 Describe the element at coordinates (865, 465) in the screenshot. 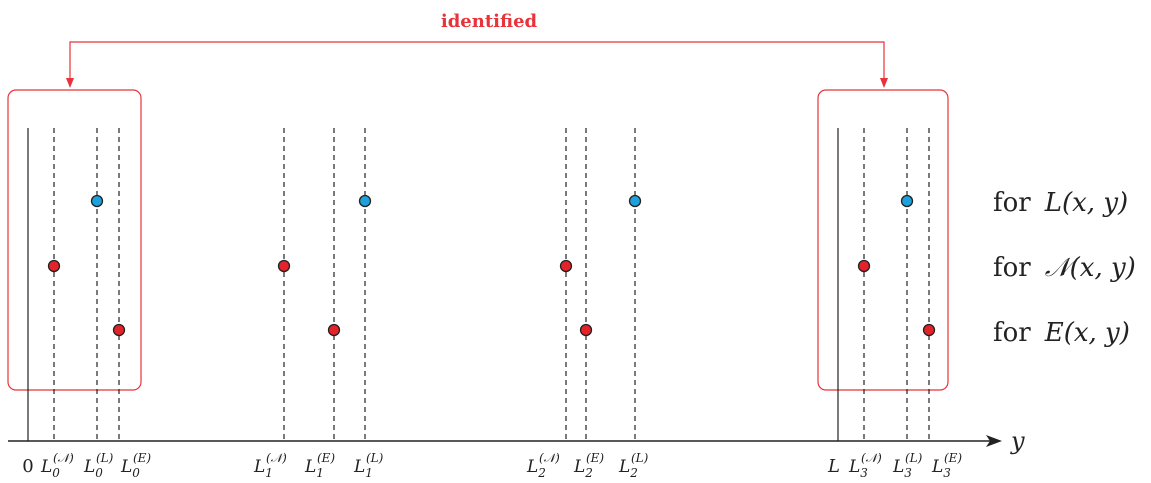

I see `tick-label-L3-N: L3(𝒩)` at that location.